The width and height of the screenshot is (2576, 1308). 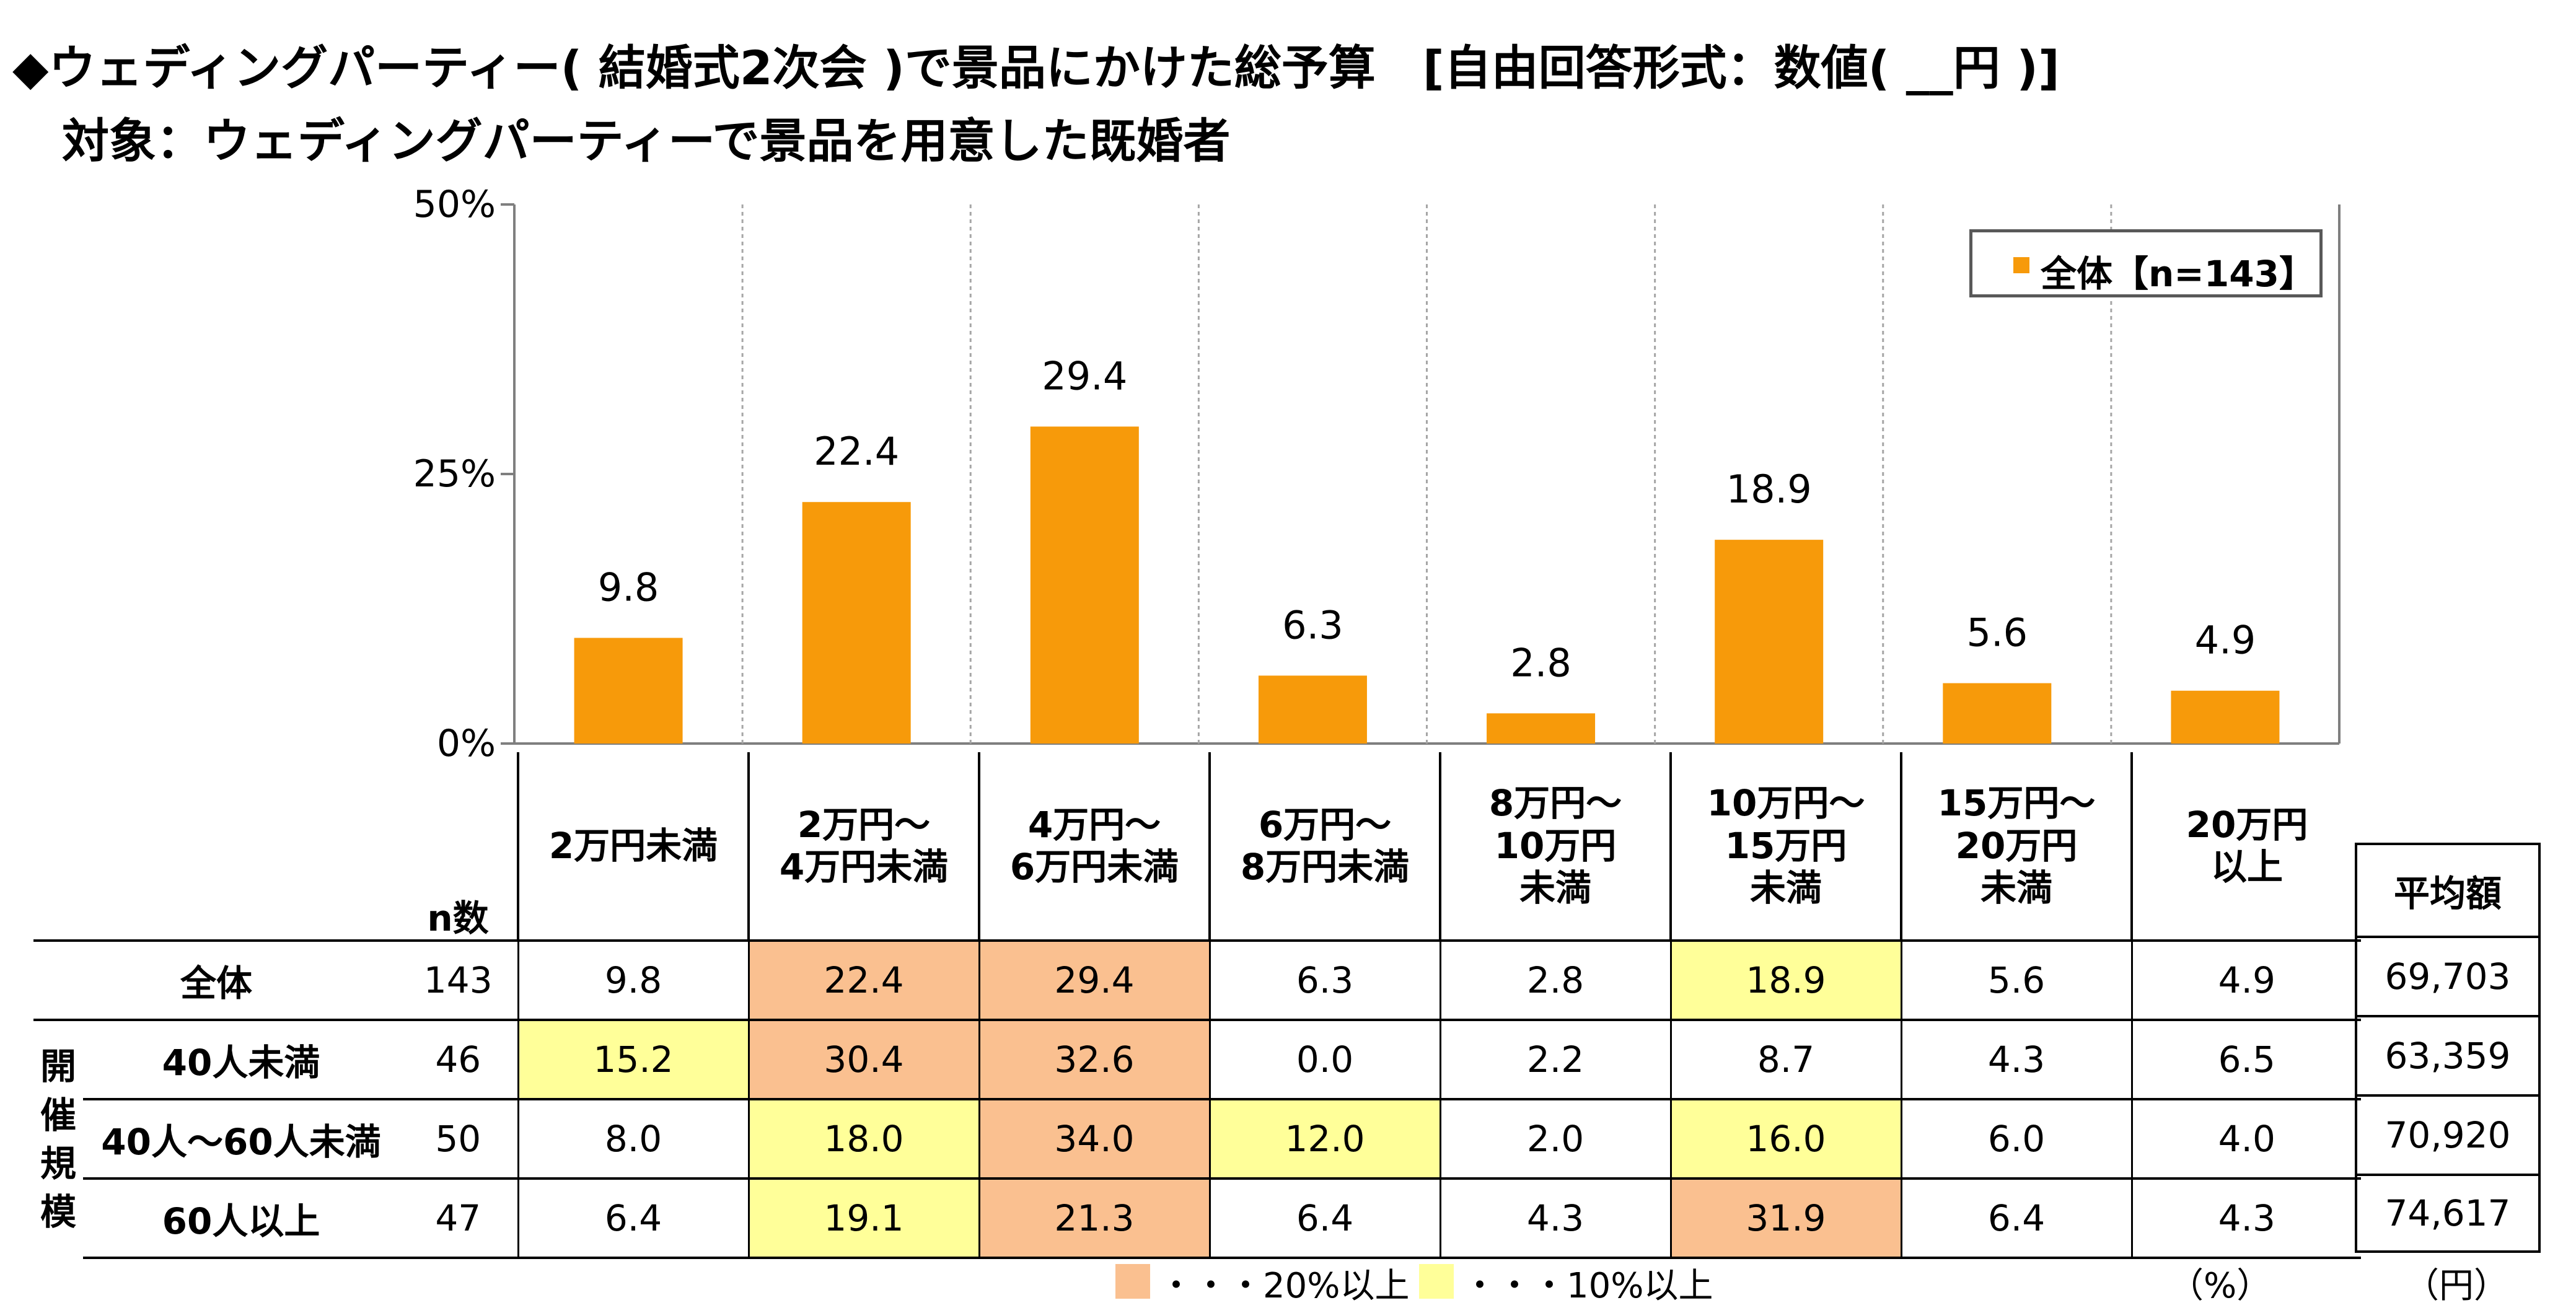 What do you see at coordinates (1555, 979) in the screenshot?
I see `table-cell: 2.8` at bounding box center [1555, 979].